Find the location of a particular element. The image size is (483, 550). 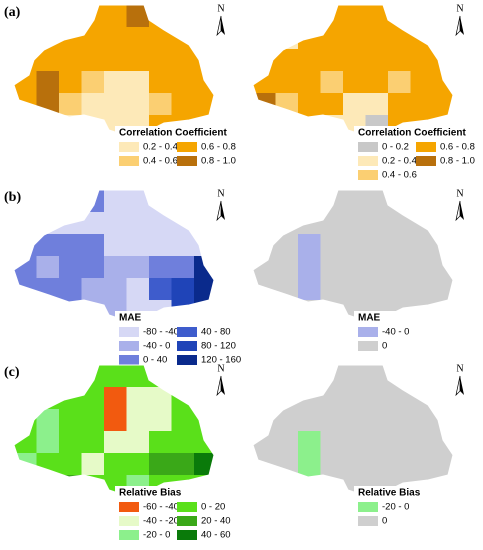

legend-label: 40 - 60 is located at coordinates (216, 535).